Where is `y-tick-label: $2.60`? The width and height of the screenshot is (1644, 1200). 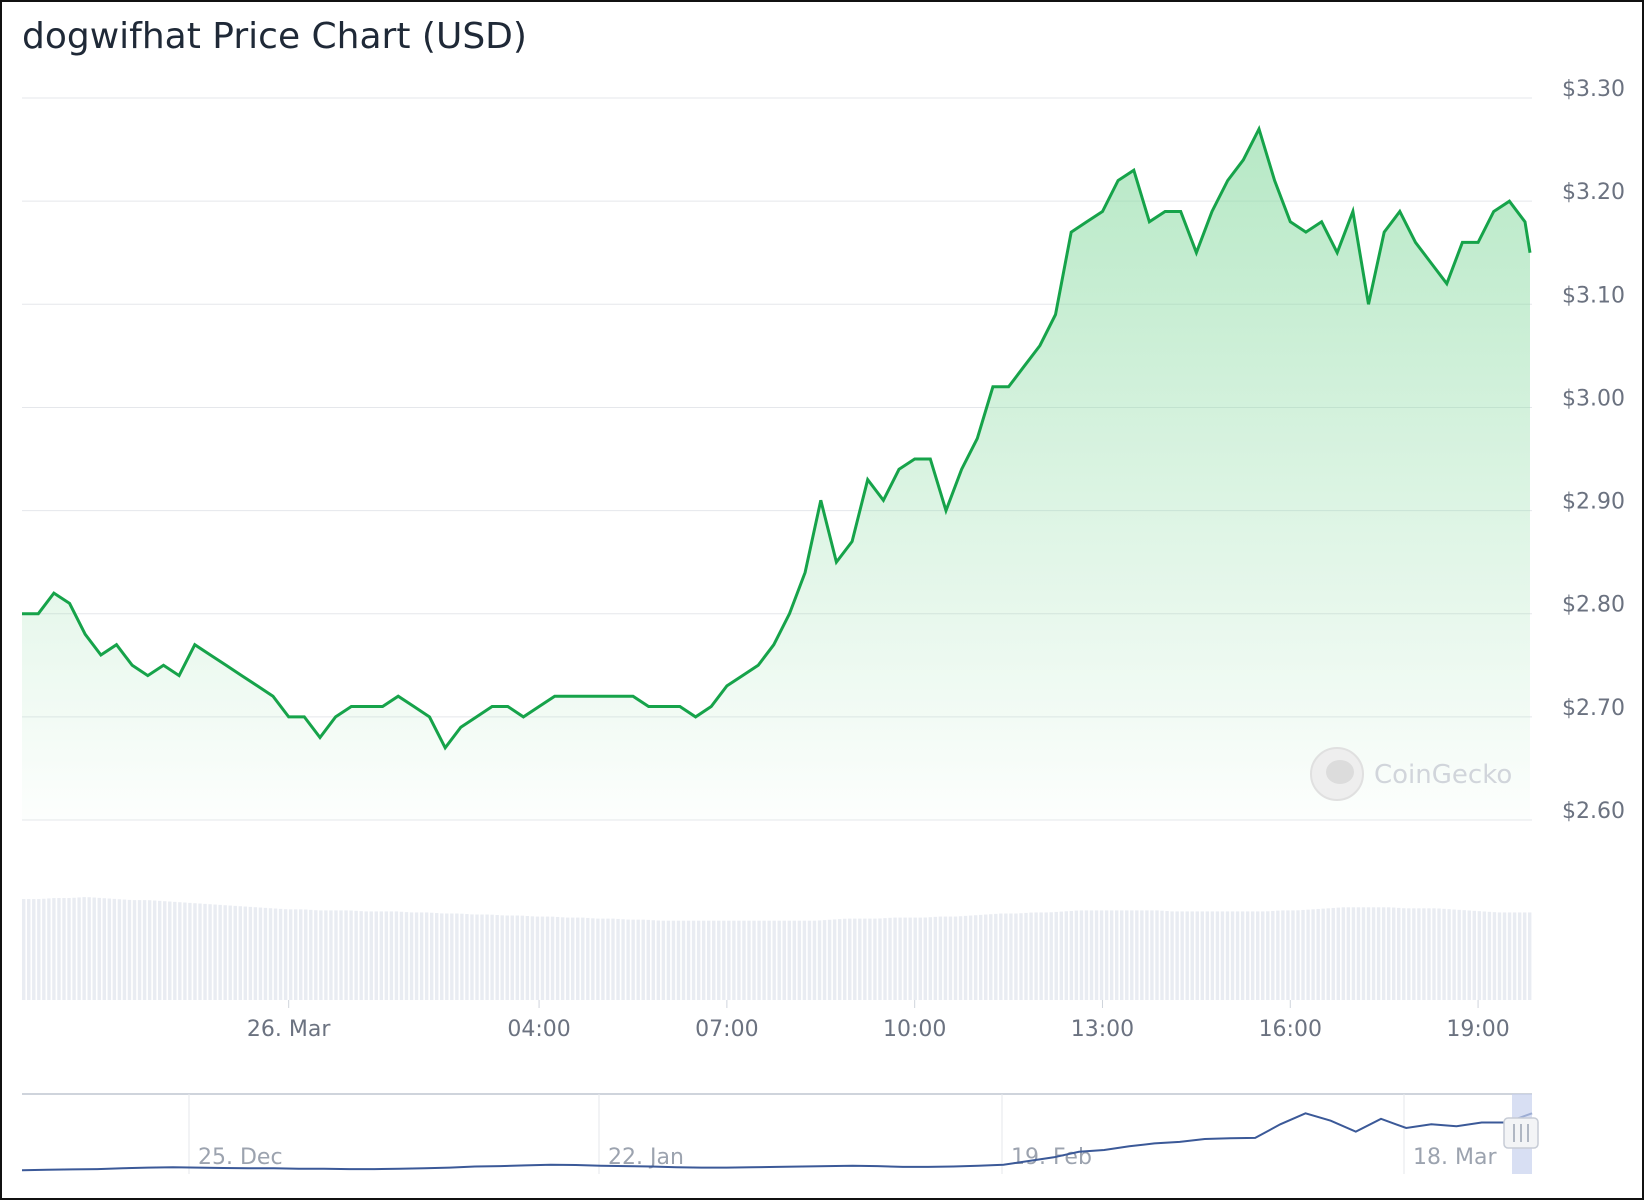
y-tick-label: $2.60 is located at coordinates (1593, 811).